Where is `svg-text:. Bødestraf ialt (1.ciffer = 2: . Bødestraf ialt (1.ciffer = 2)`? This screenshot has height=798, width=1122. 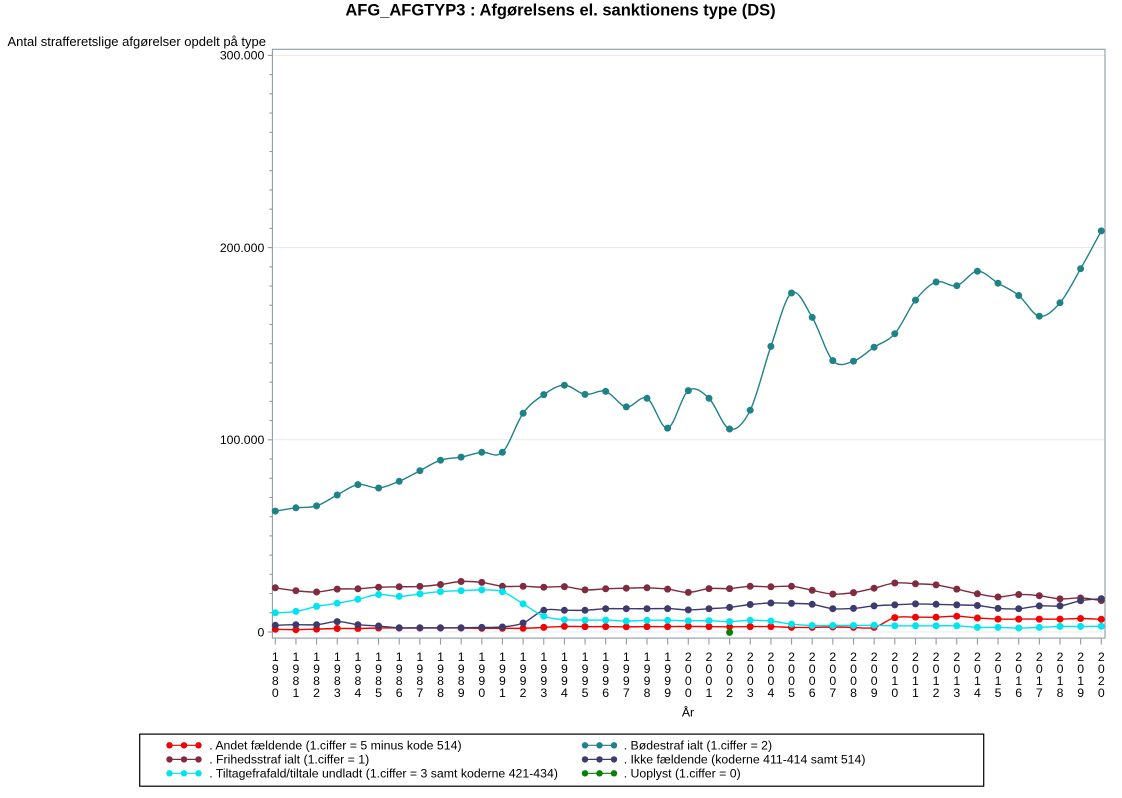 svg-text:. Bødestraf ialt (1.ciffer = 2: . Bødestraf ialt (1.ciffer = 2) is located at coordinates (698, 746).